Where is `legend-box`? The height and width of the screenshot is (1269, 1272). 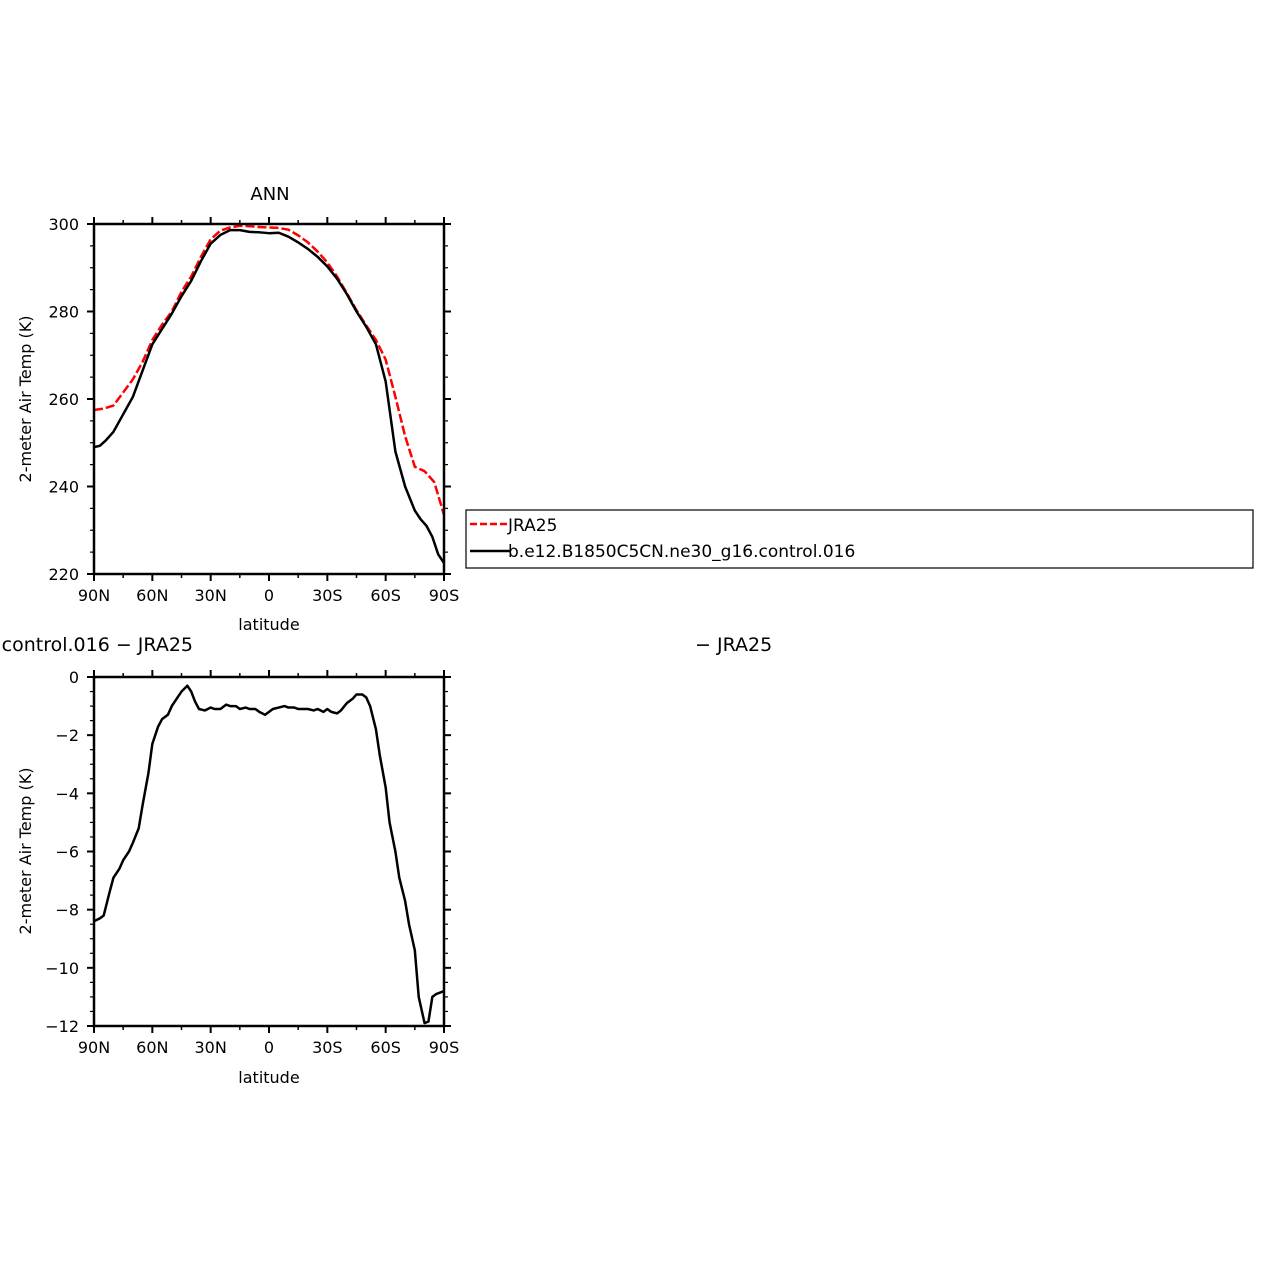 legend-box is located at coordinates (859, 539).